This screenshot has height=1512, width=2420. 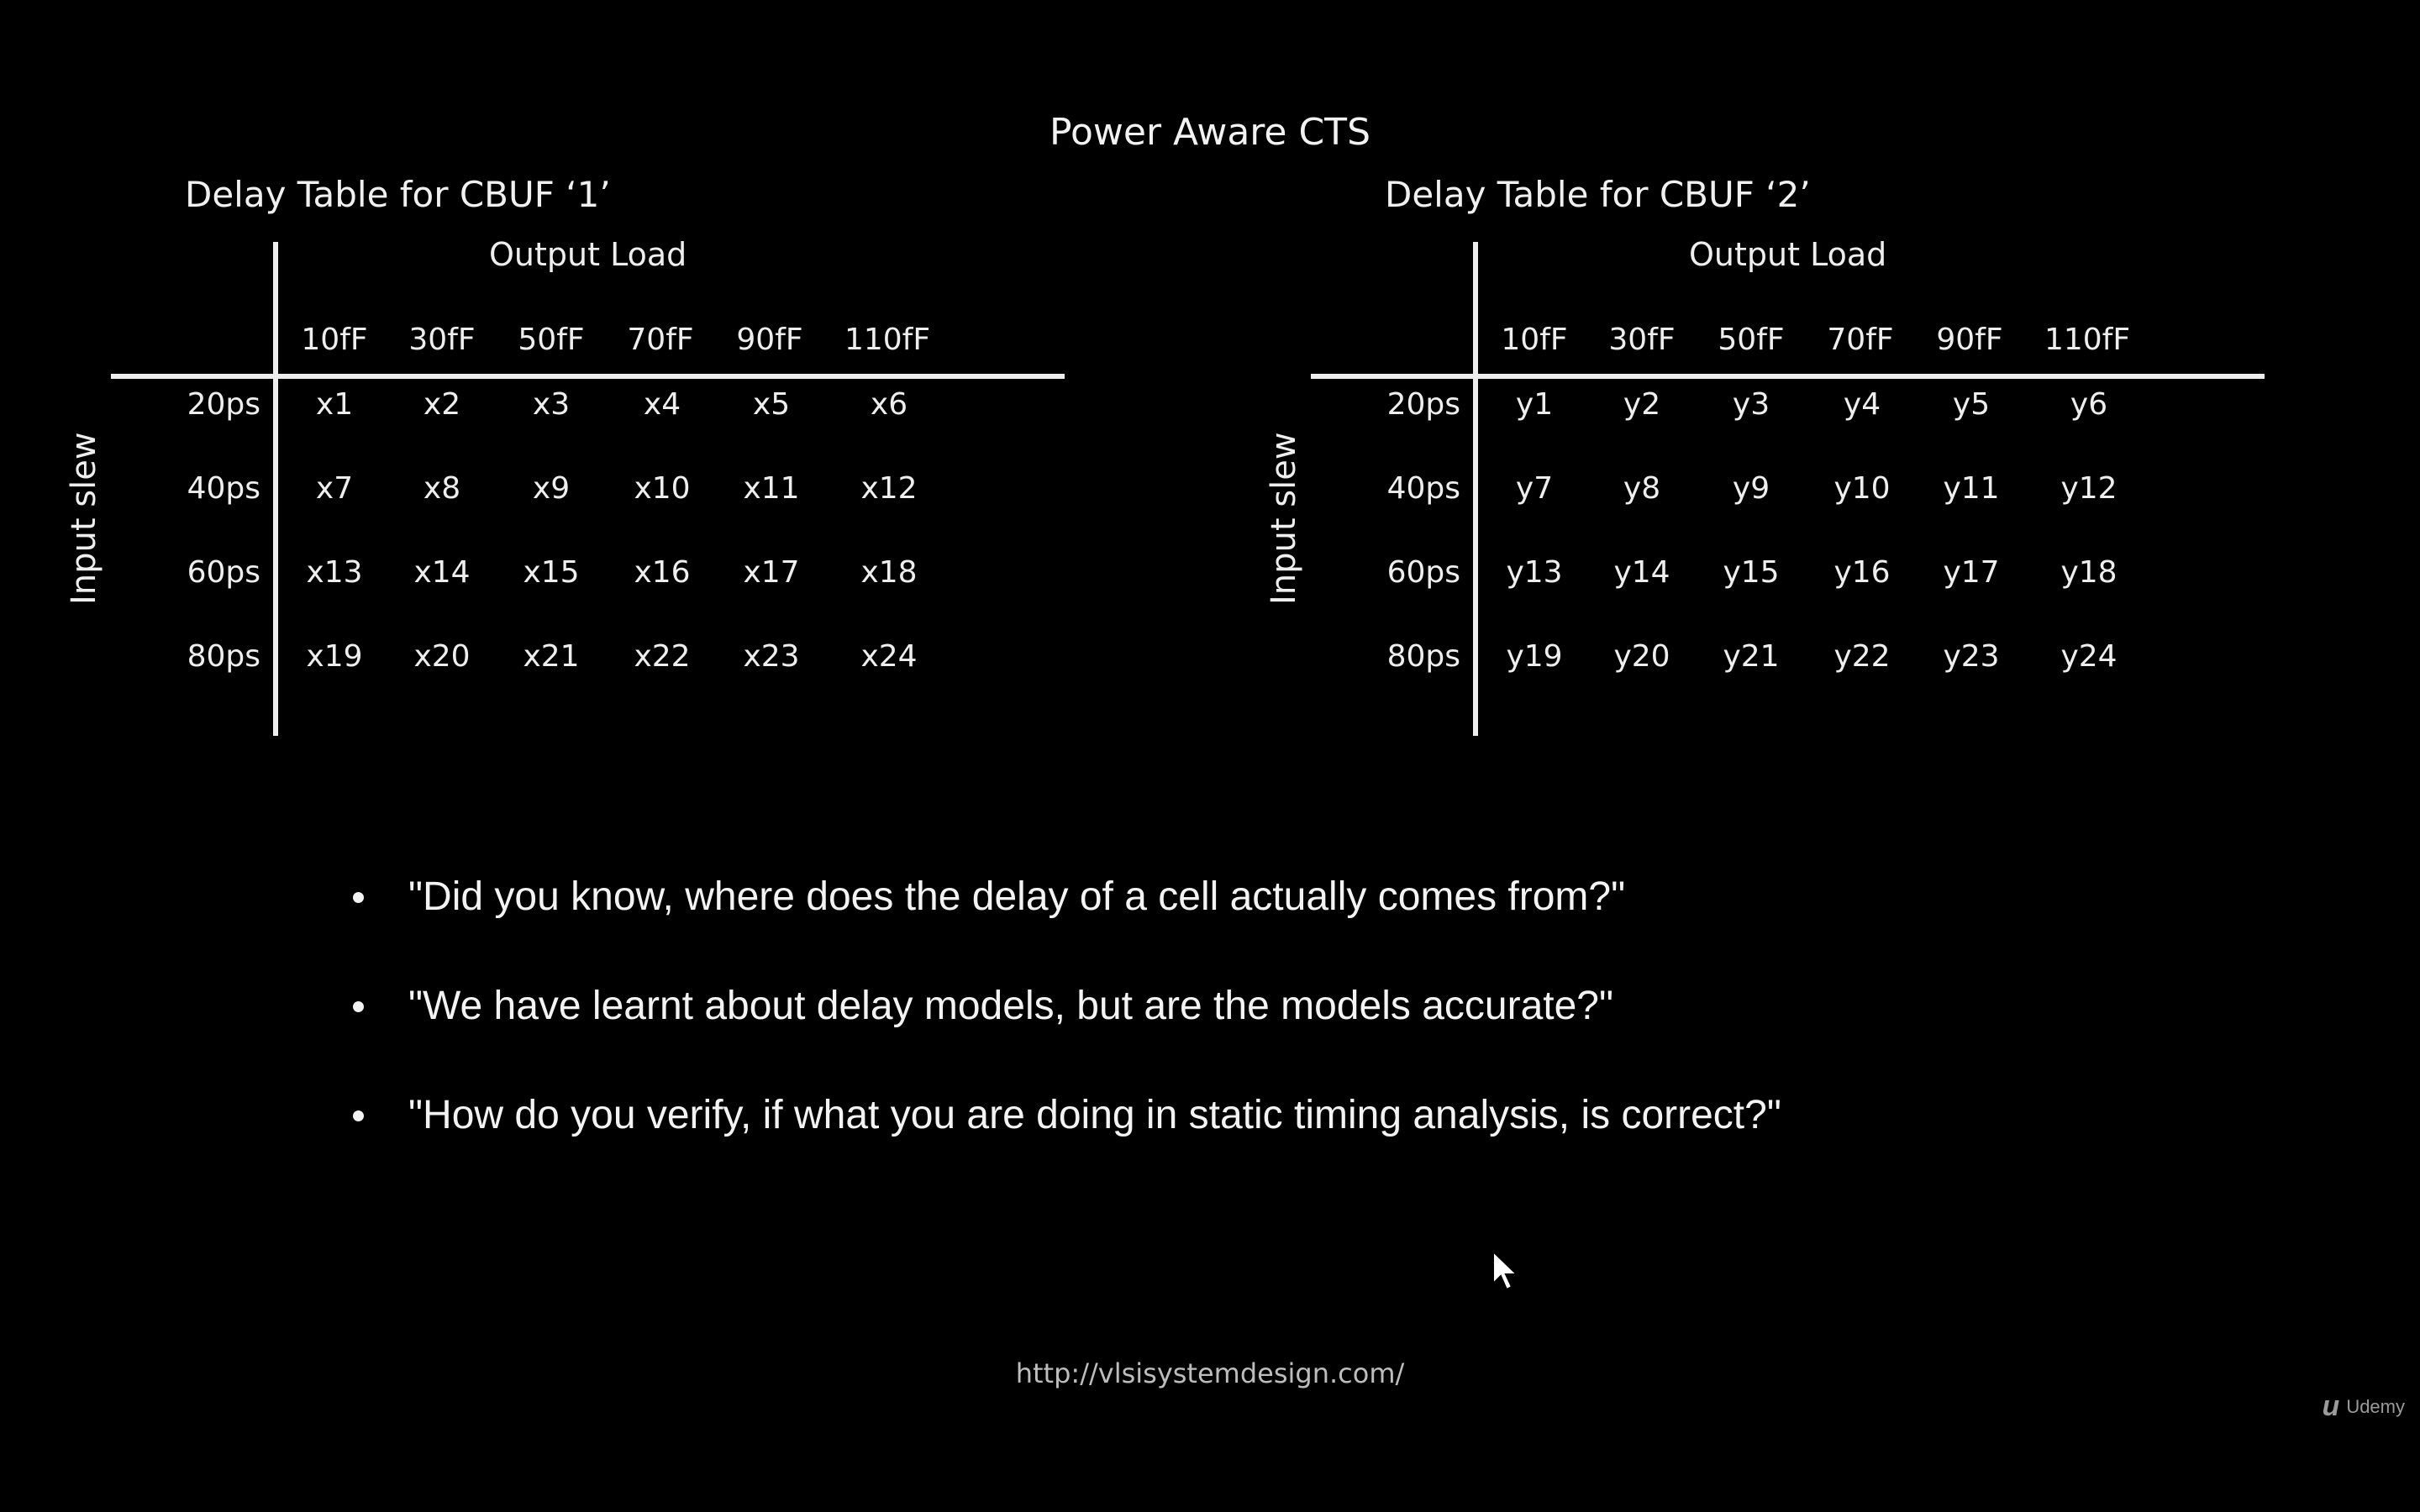 I want to click on table-cell: y3, so click(x=1751, y=404).